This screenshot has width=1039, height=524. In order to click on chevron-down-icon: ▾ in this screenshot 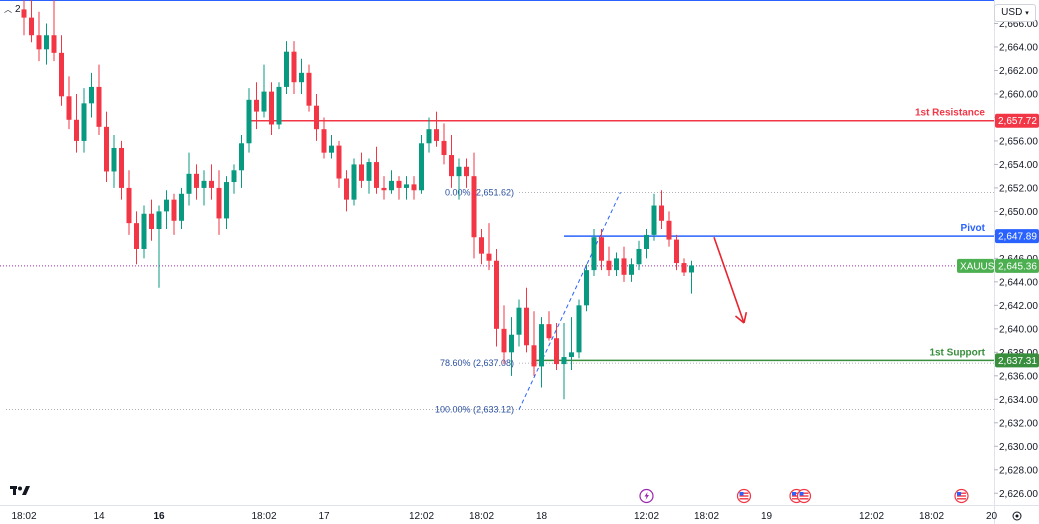, I will do `click(1027, 13)`.